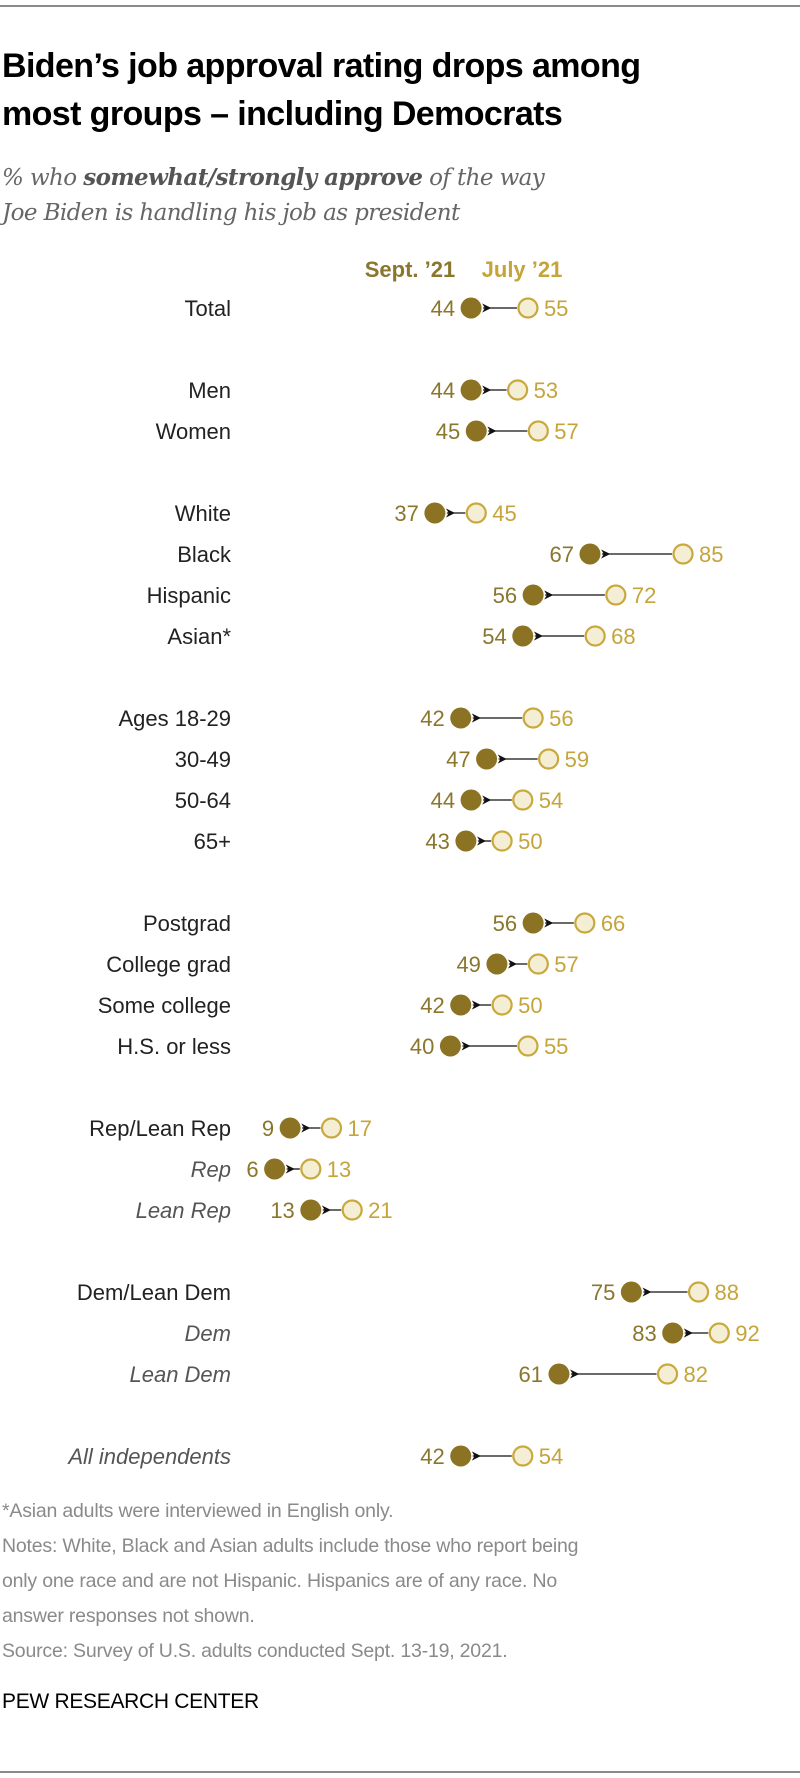 This screenshot has width=800, height=1778. Describe the element at coordinates (696, 1374) in the screenshot. I see `july-value: 82` at that location.